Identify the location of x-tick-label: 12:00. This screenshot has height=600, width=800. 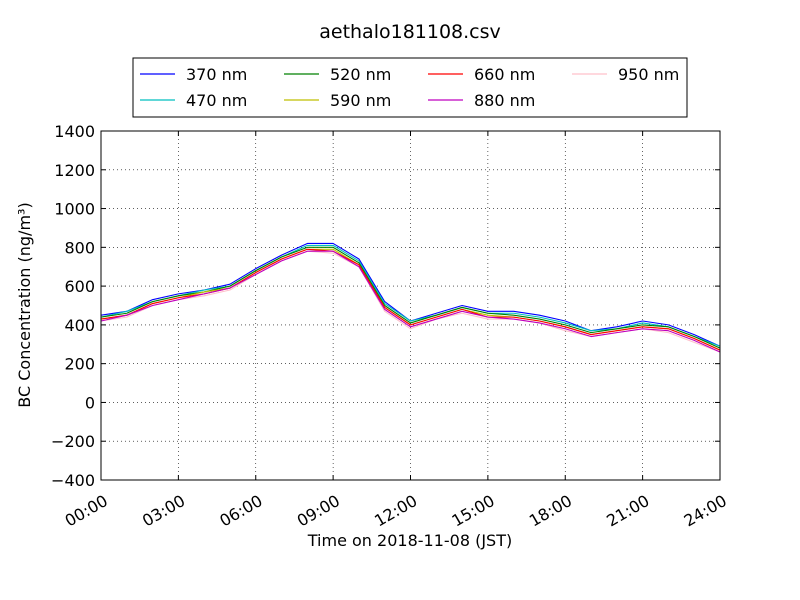
(395, 511).